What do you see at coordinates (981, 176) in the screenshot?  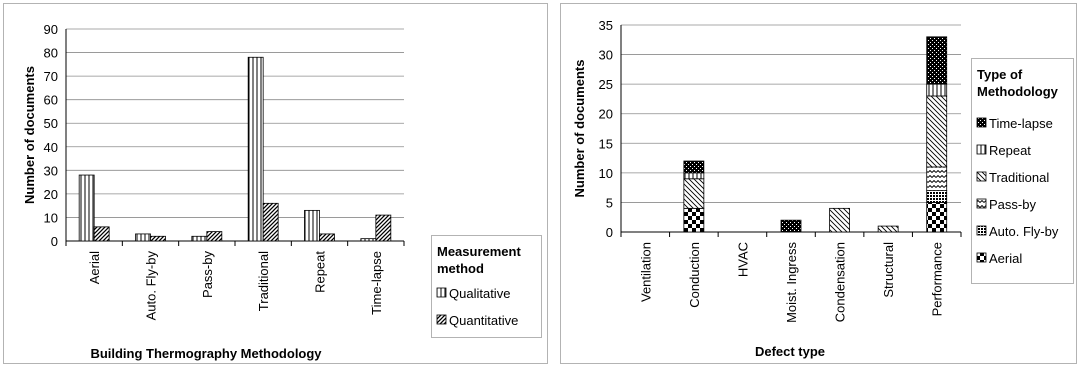 I see `legend-swatch-traditional` at bounding box center [981, 176].